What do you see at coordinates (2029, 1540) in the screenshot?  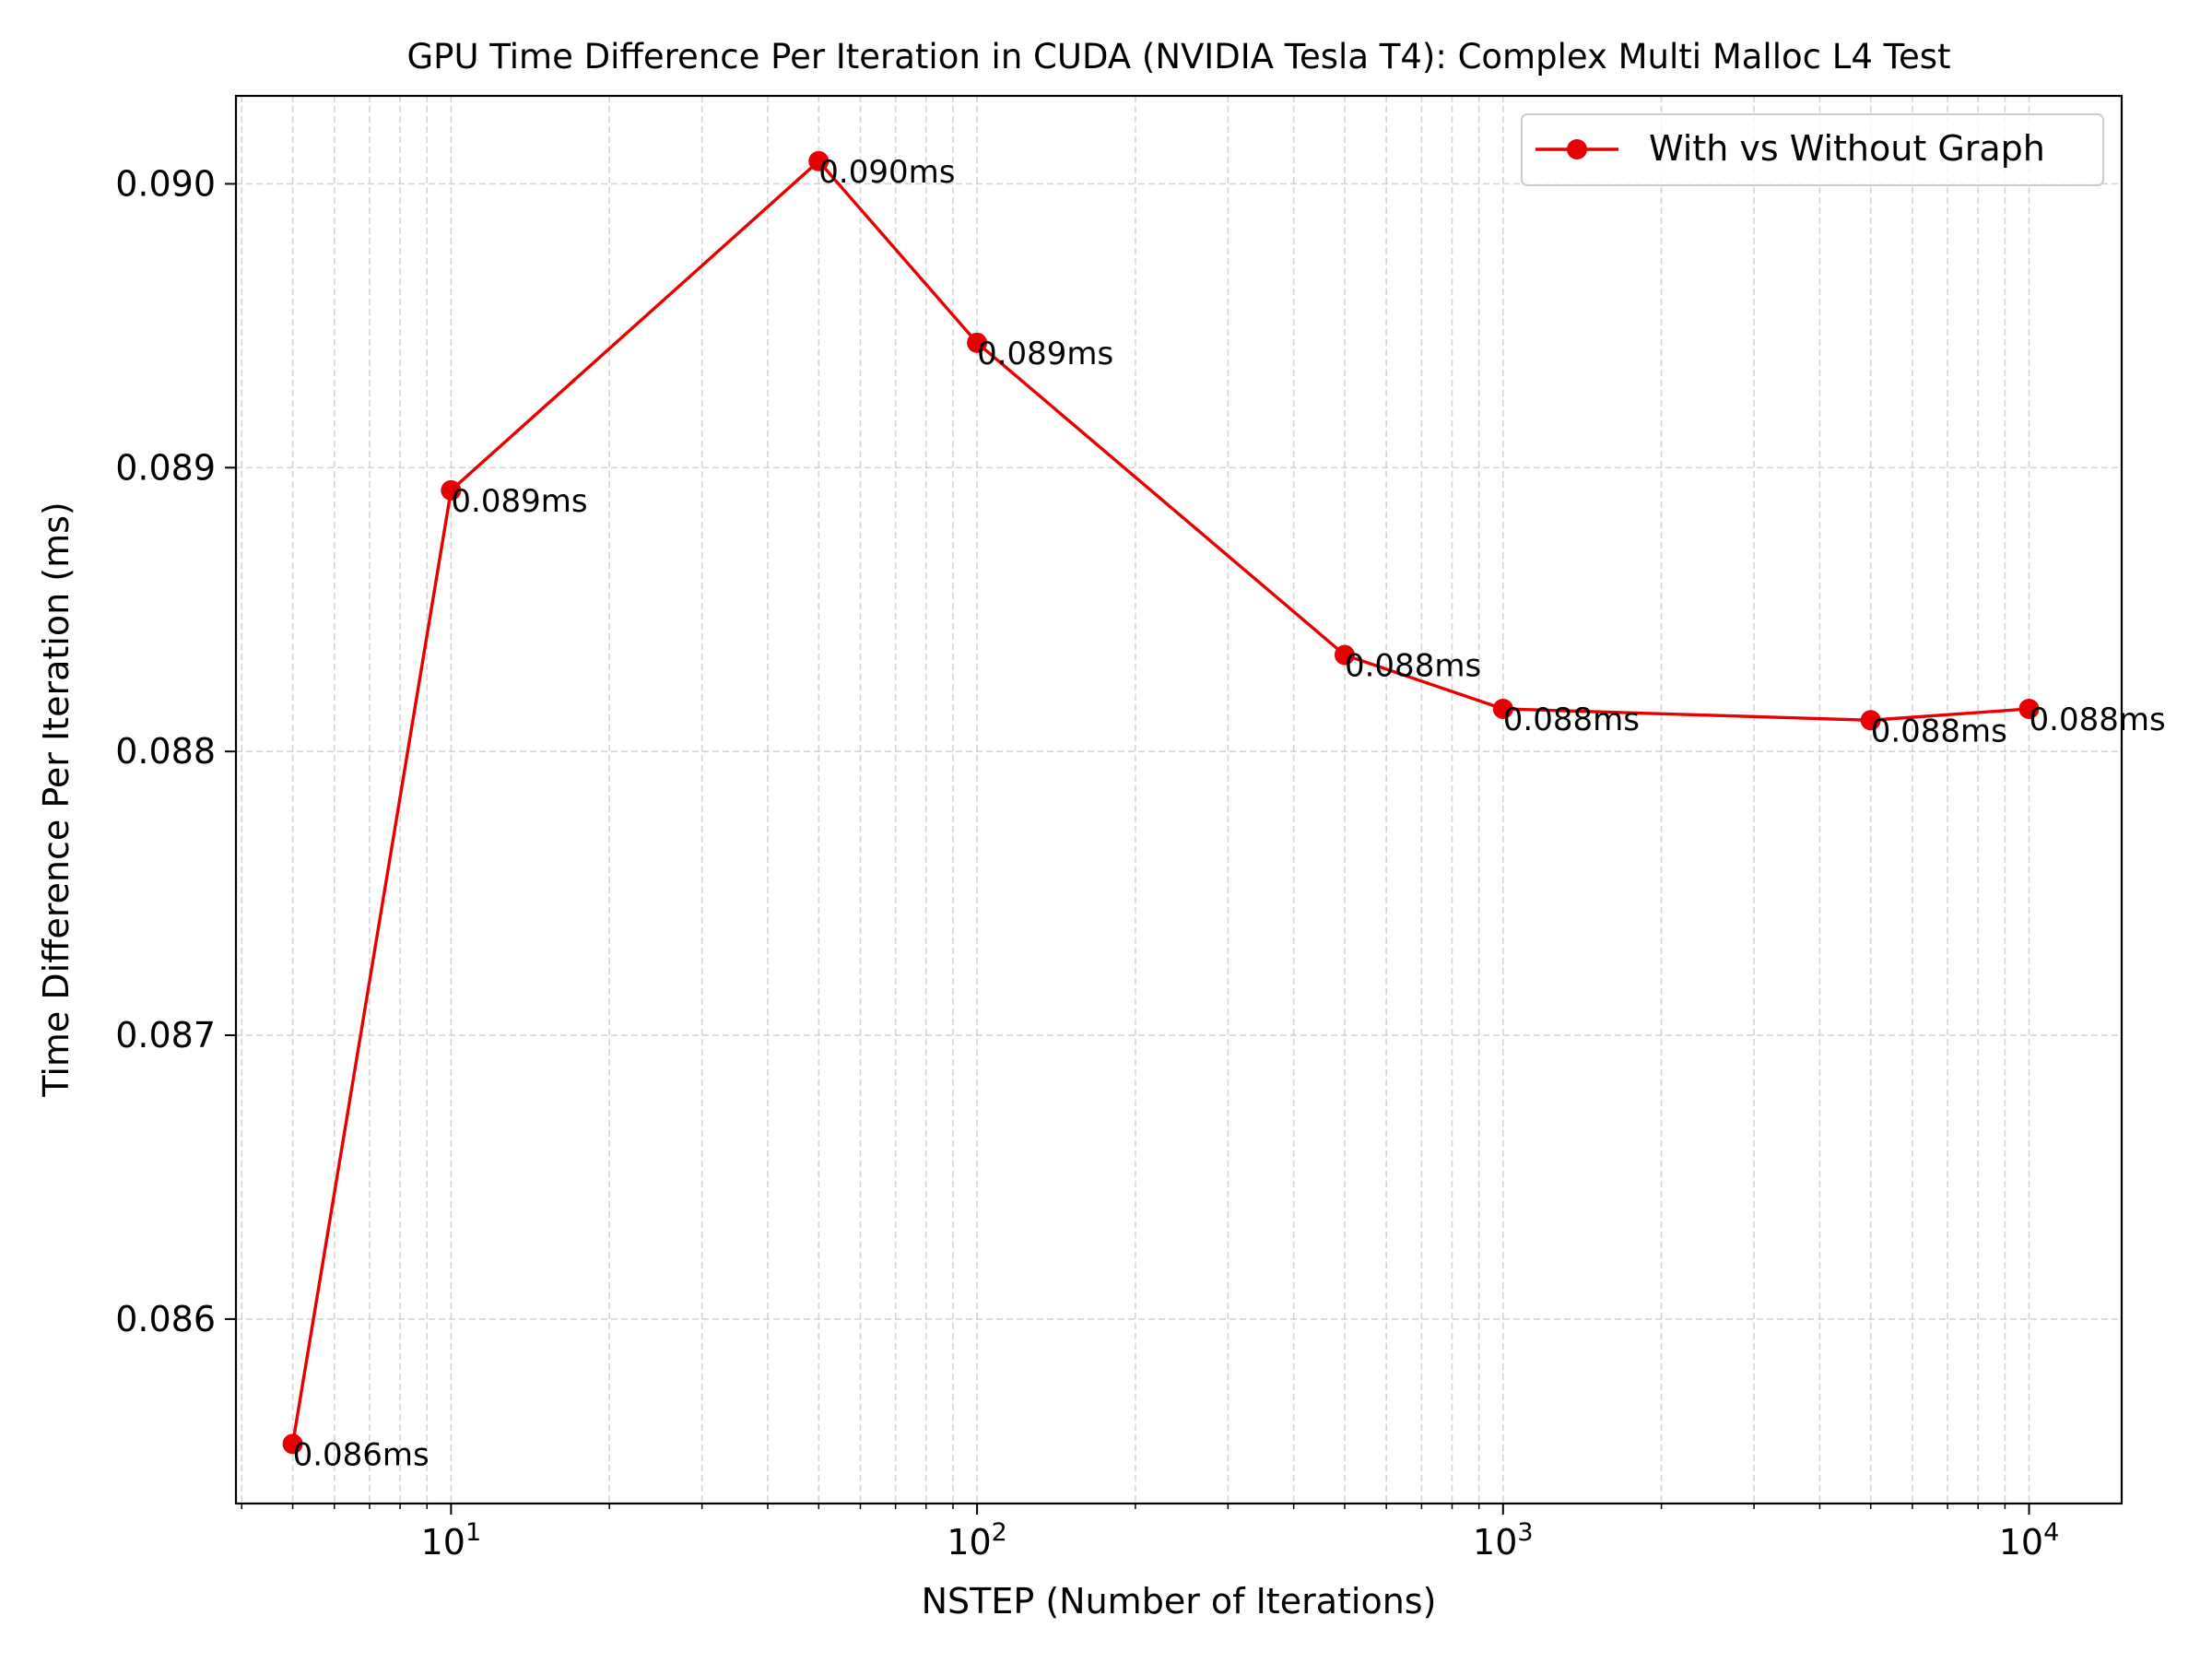 I see `x-tick-label: 10⁴` at bounding box center [2029, 1540].